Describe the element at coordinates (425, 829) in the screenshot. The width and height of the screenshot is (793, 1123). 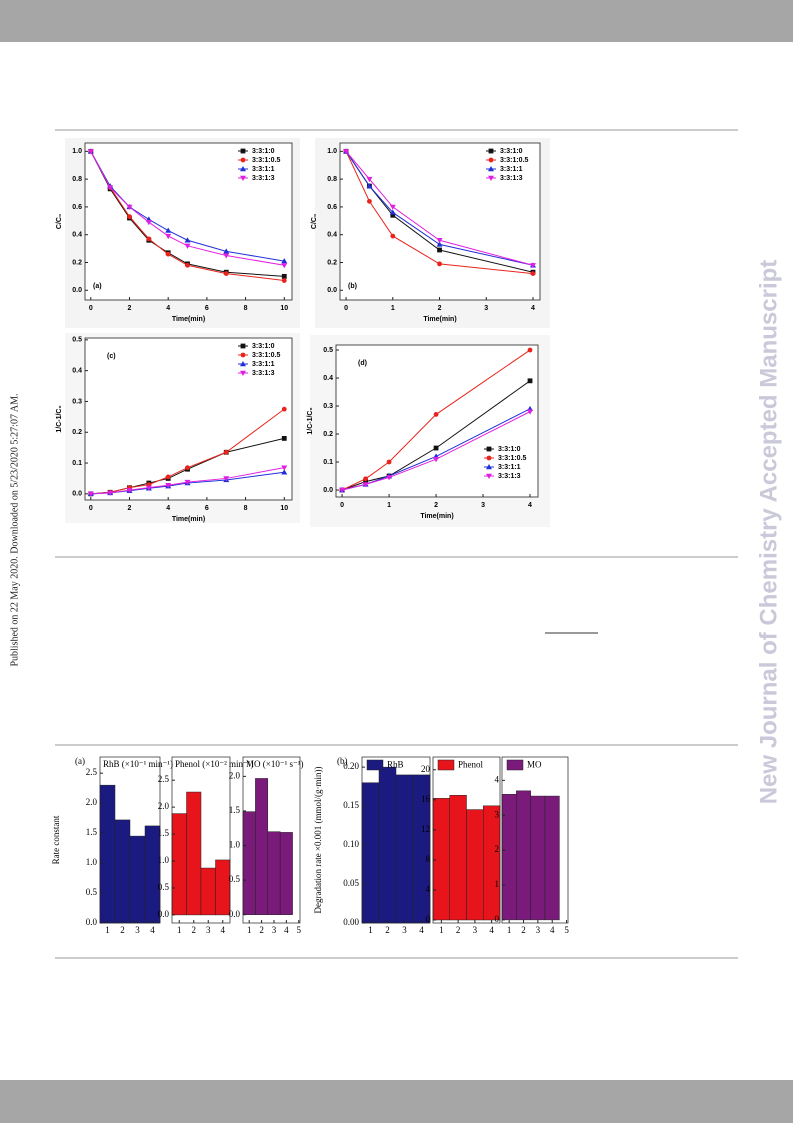
I see `y-tick-label: 12` at that location.